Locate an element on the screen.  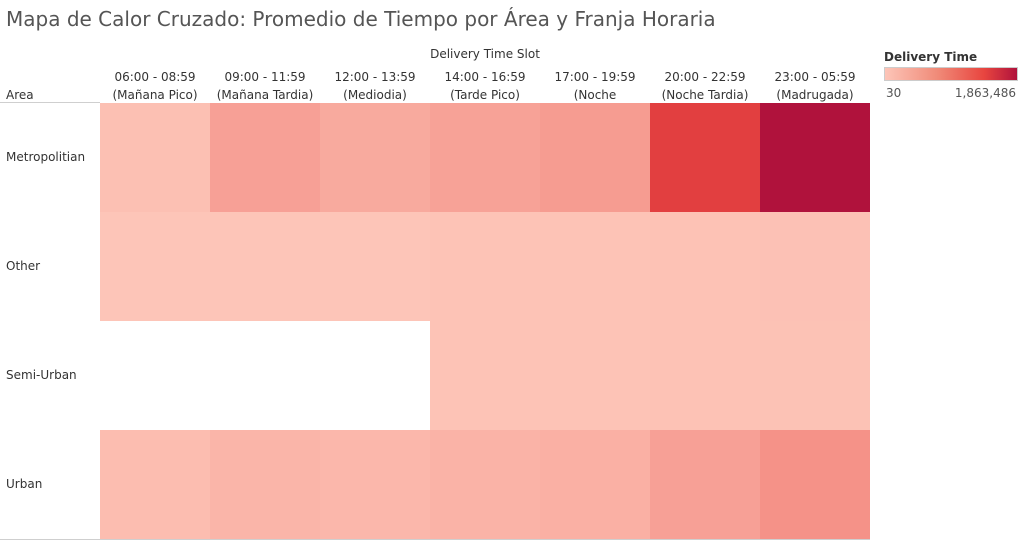
column-label-time: 14:00 - 16:59 is located at coordinates (485, 77).